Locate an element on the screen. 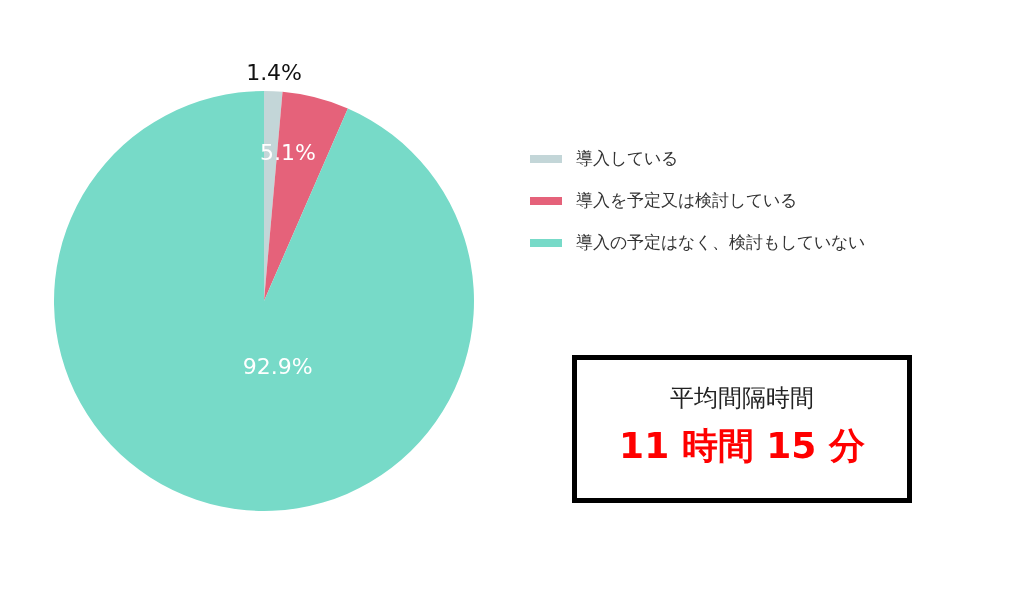 This screenshot has height=593, width=1024. legend-label: 導入している is located at coordinates (627, 158).